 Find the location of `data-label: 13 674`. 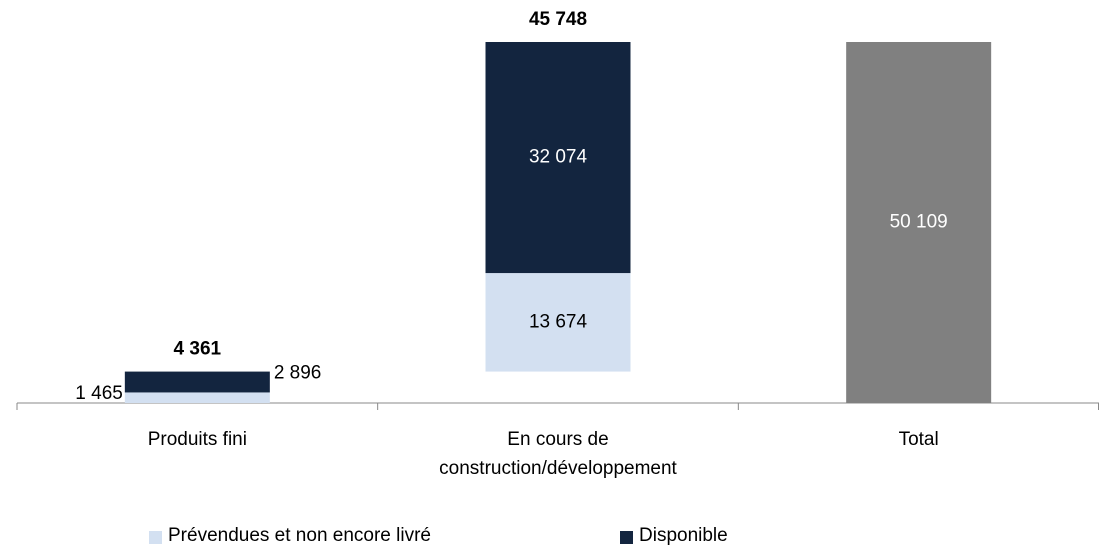

data-label: 13 674 is located at coordinates (558, 321).